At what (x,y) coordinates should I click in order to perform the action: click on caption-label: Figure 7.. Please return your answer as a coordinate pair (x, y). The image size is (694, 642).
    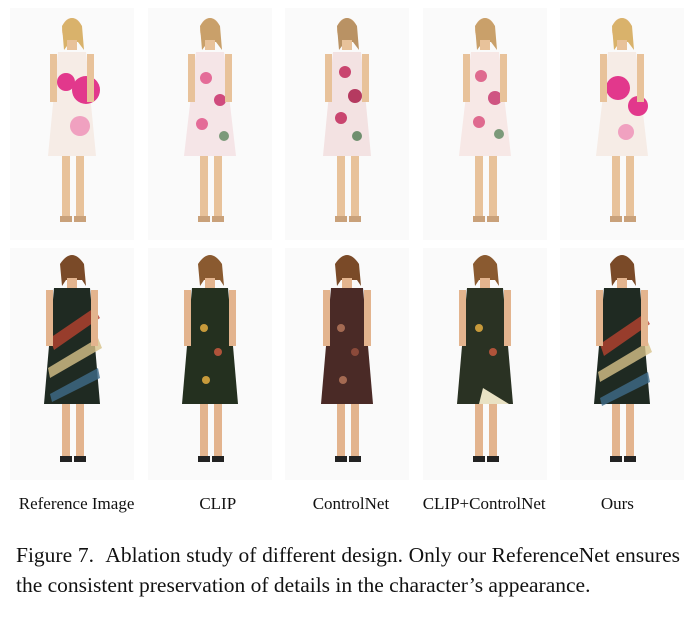
    Looking at the image, I should click on (55, 555).